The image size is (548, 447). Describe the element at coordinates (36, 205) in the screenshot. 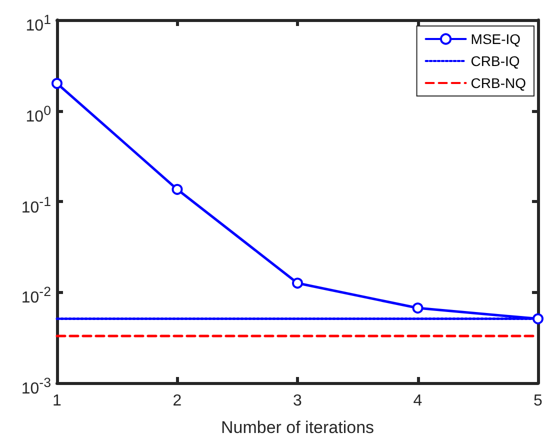

I see `y-tick-label: 10$^{-1}$` at that location.